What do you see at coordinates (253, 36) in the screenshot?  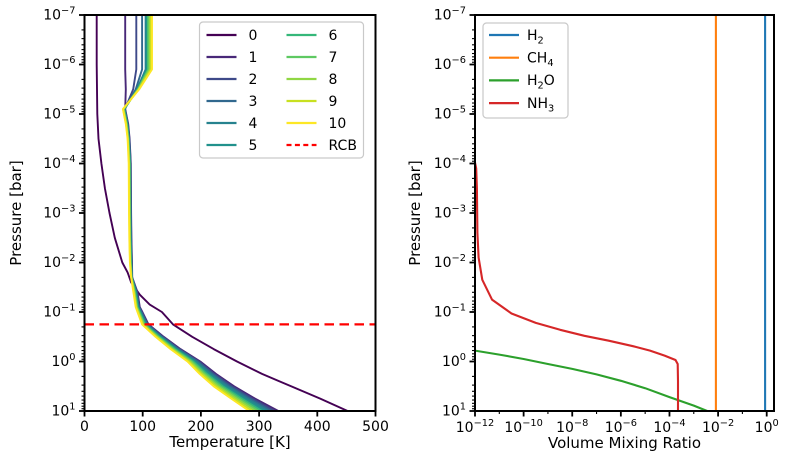 I see `legend-label: 0` at bounding box center [253, 36].